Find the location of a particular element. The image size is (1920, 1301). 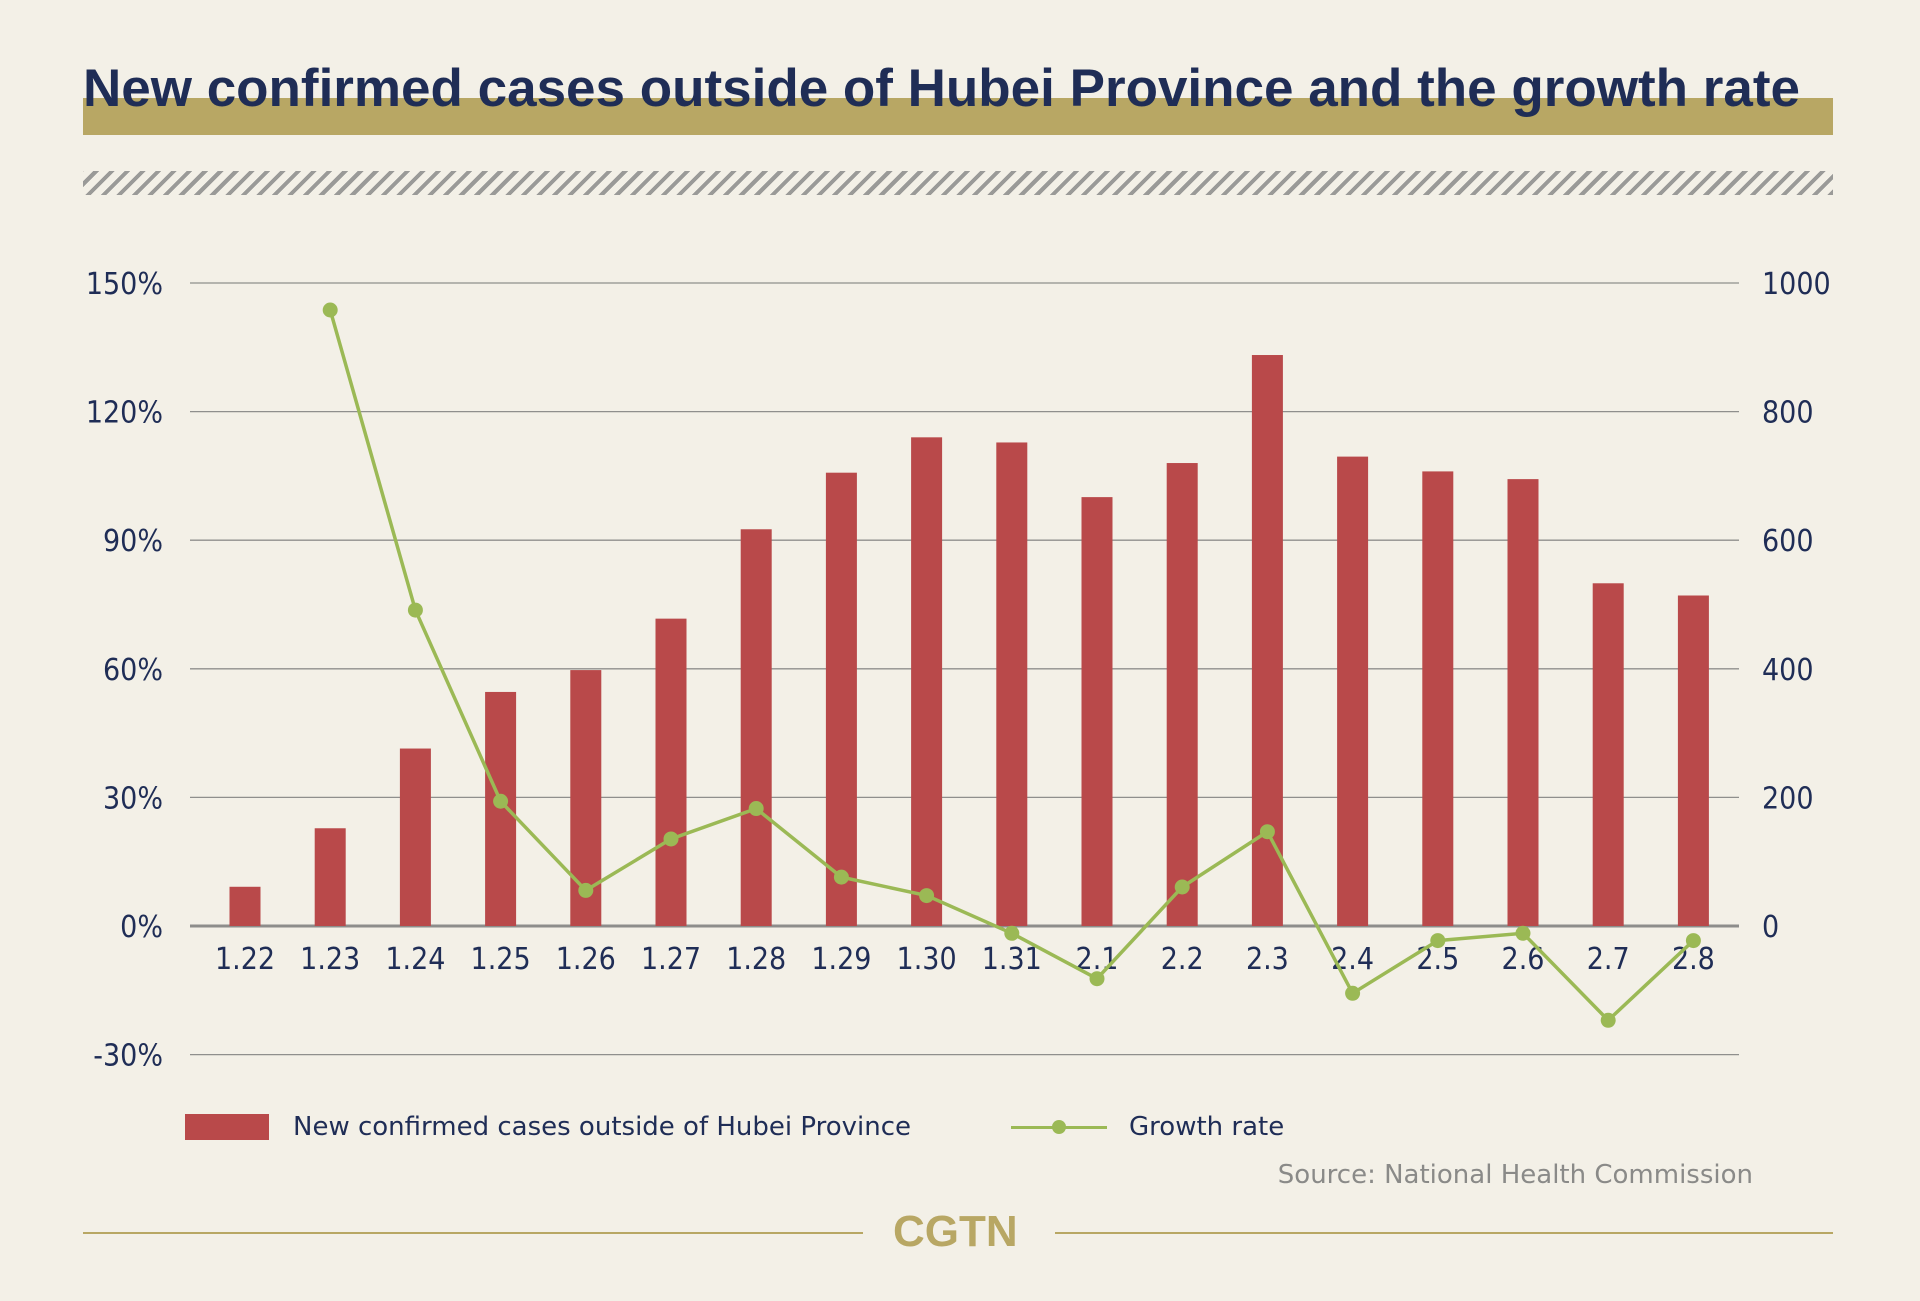

x-tick-label: 1.30 is located at coordinates (927, 959).